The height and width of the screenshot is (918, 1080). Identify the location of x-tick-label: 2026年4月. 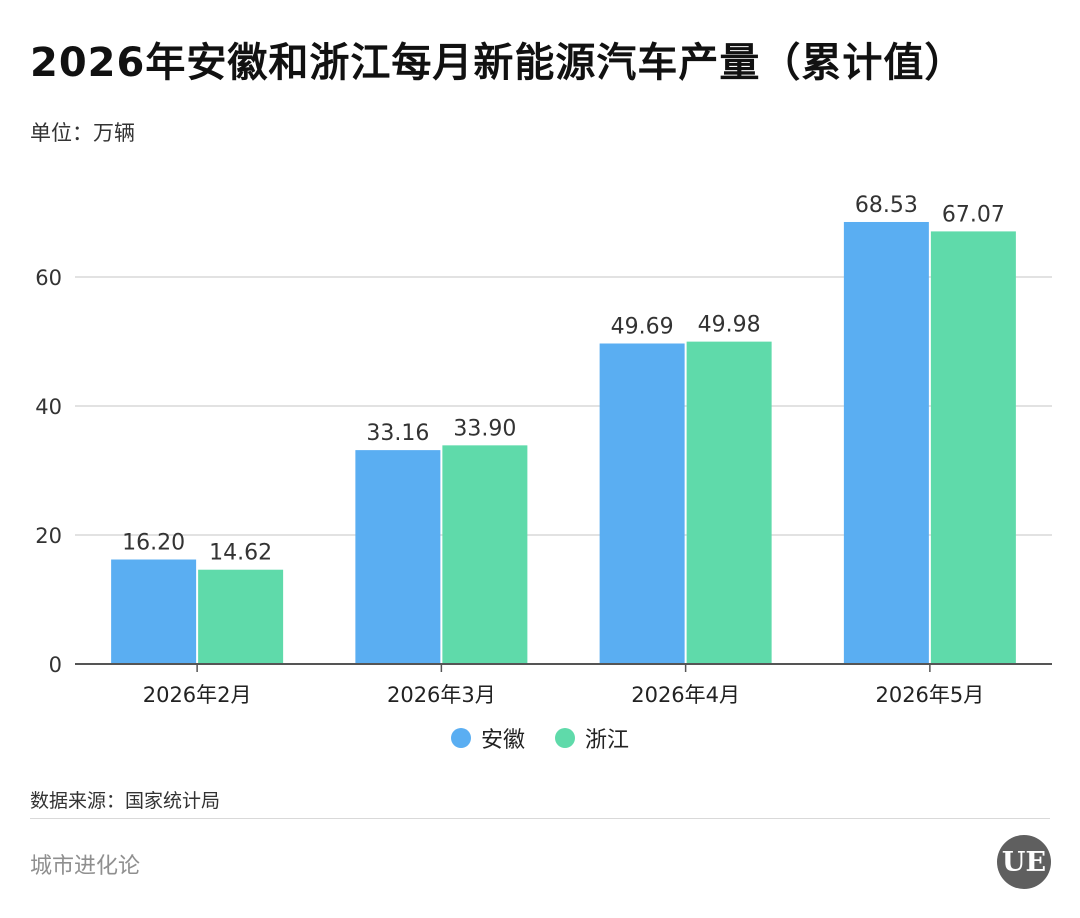
(685, 695).